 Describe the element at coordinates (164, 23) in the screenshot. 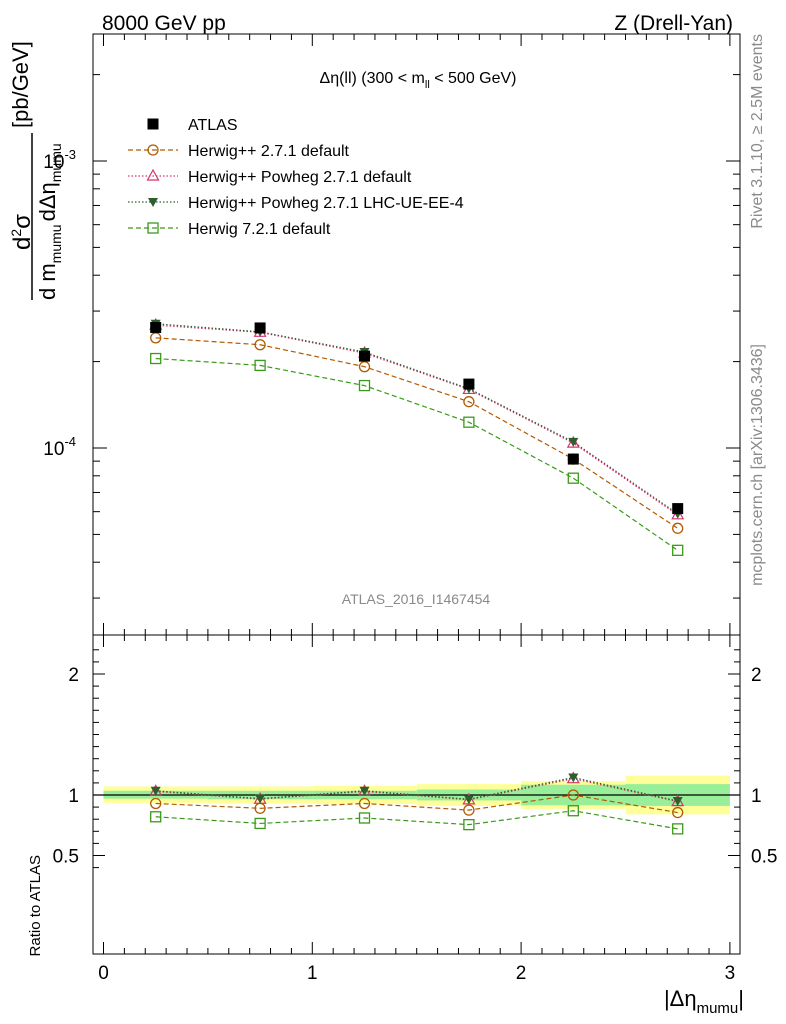

I see `header-energy: 8000 GeV pp` at that location.